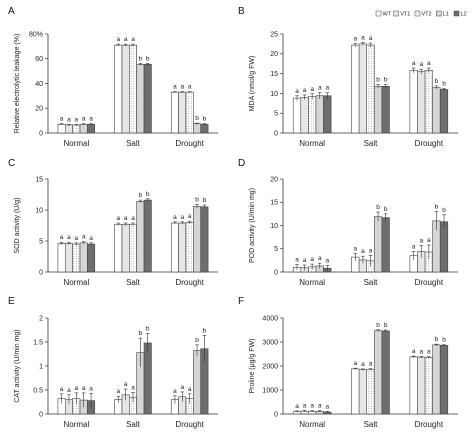  I want to click on legend-item-vt2: VT2, so click(423, 14).